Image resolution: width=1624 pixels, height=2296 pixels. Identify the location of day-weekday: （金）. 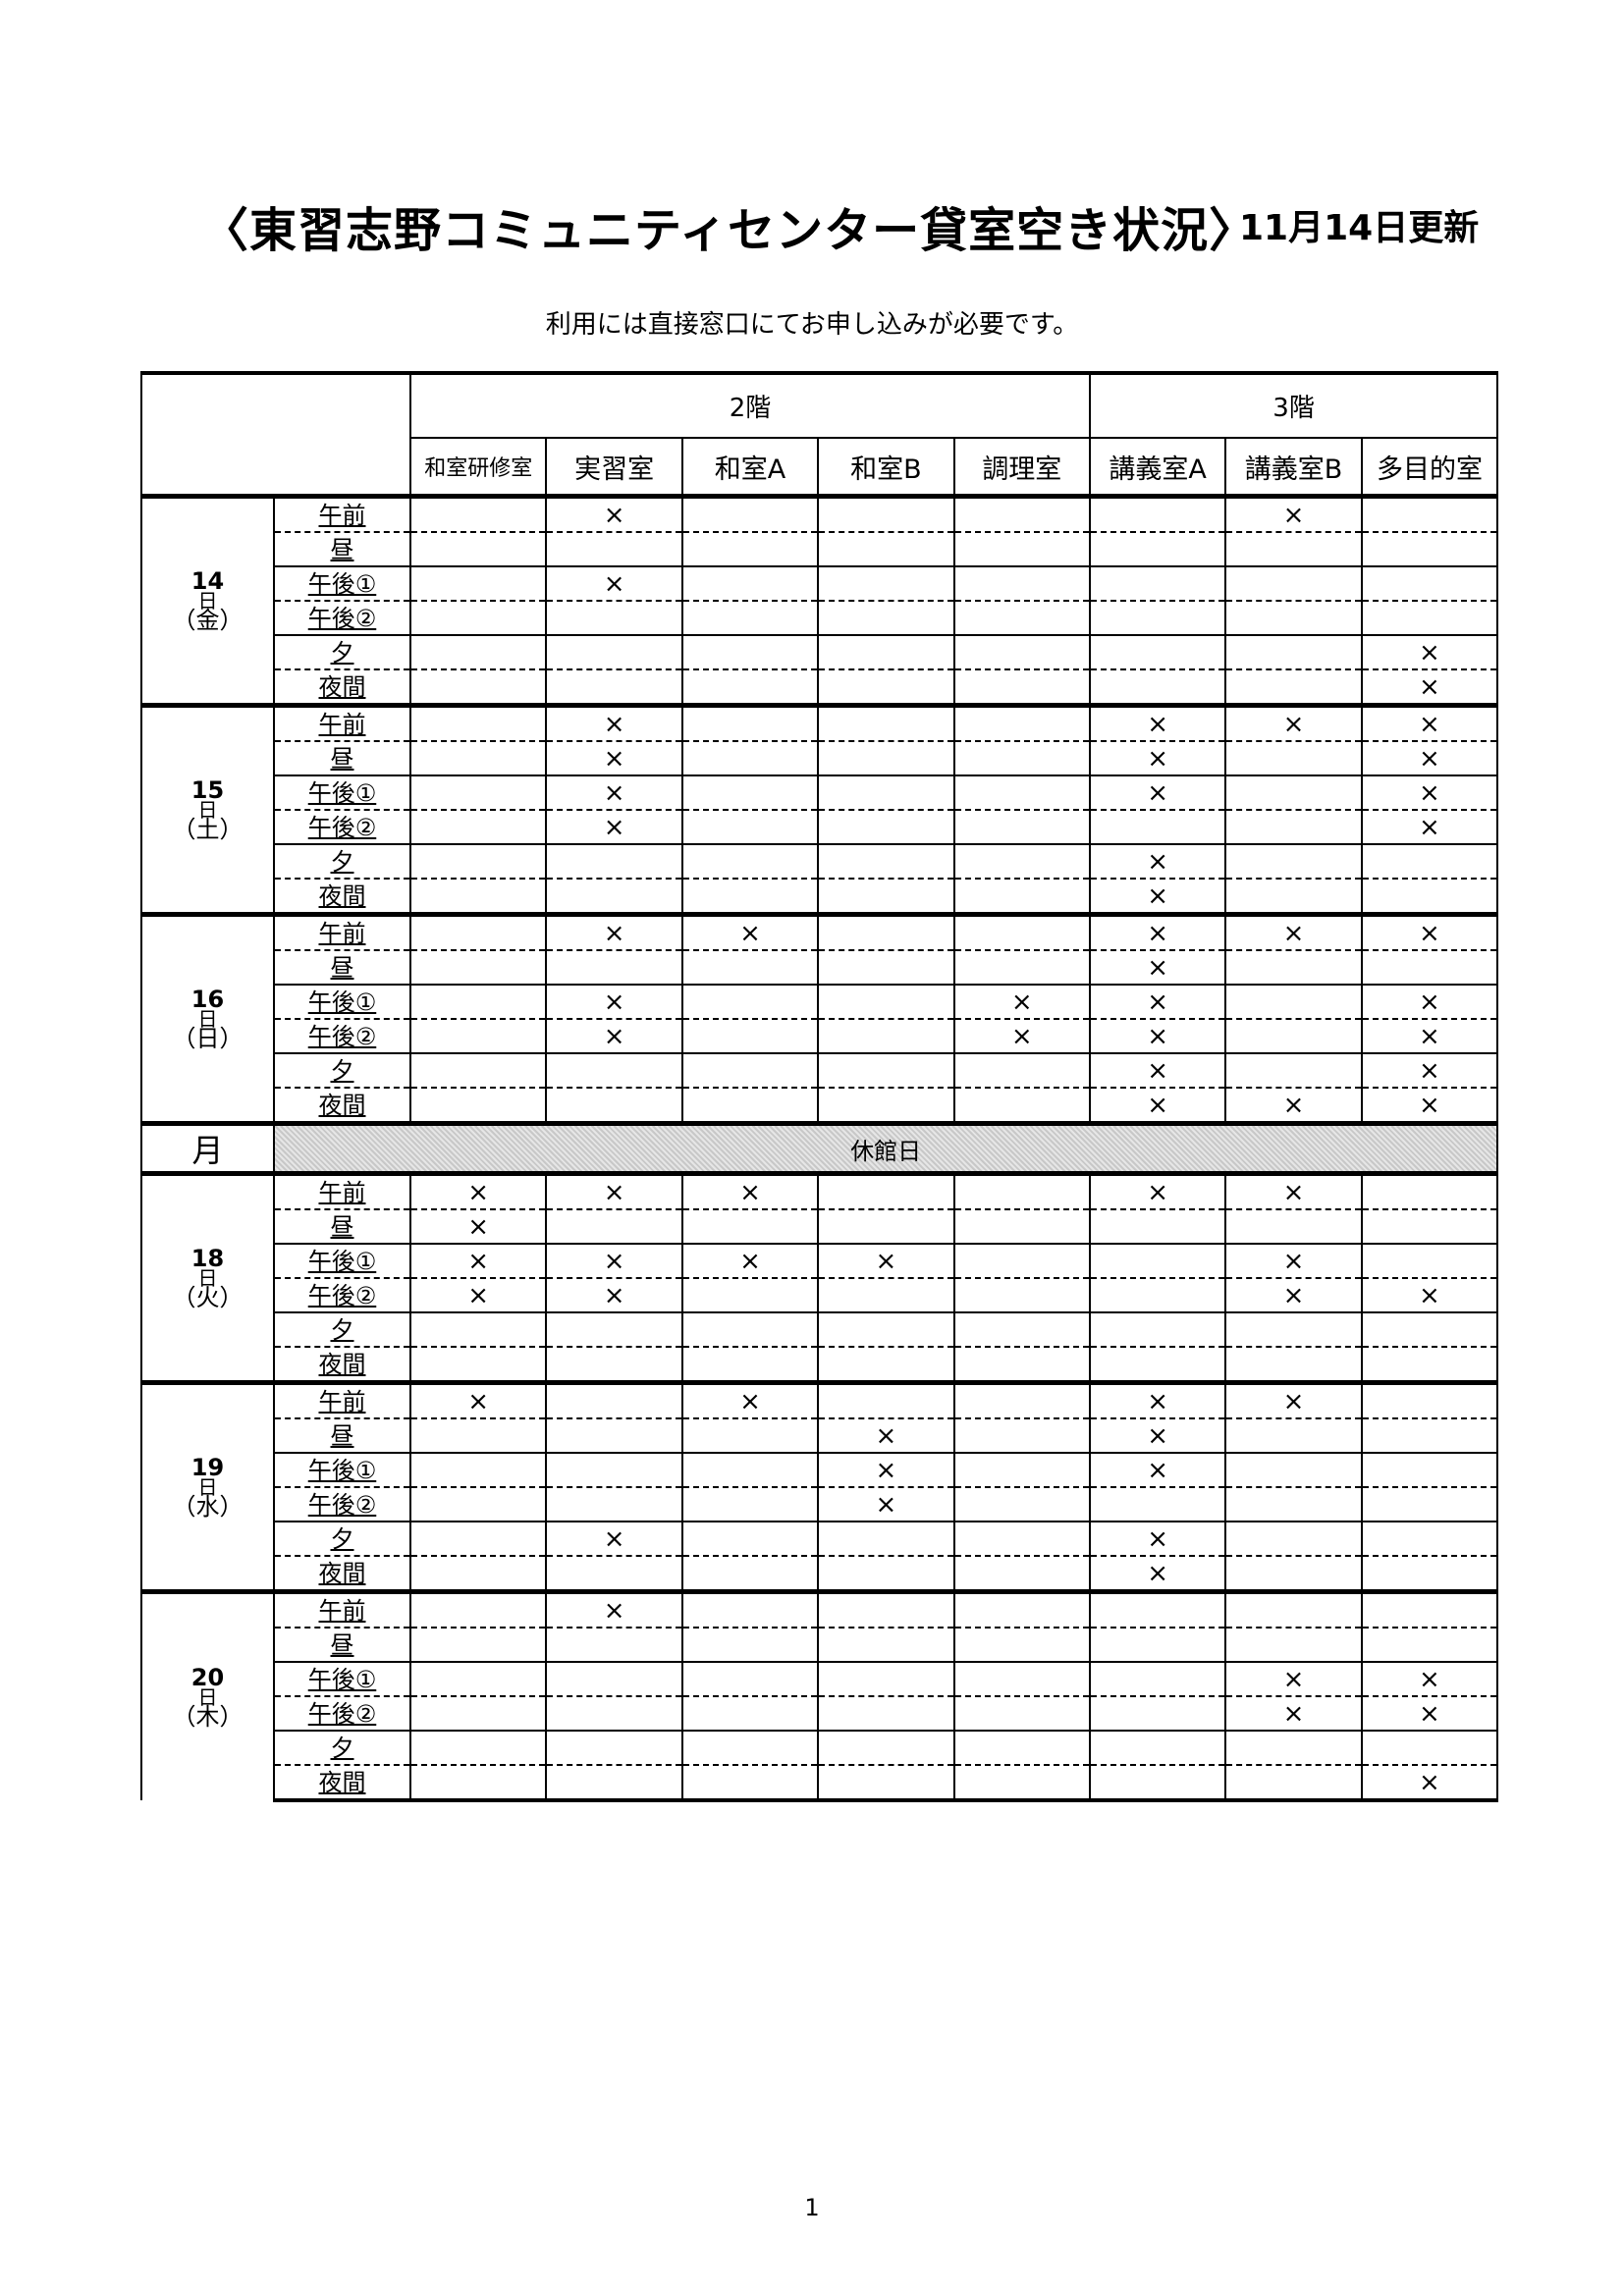
(208, 620).